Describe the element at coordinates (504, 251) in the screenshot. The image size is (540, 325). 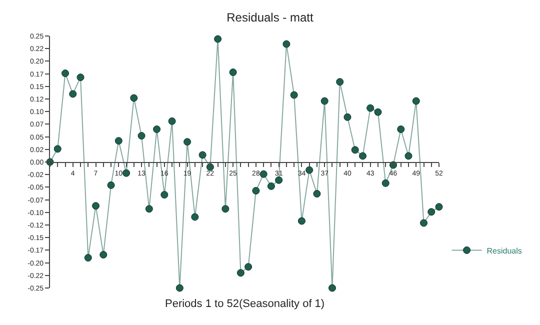
I see `legend-label: Residuals` at that location.